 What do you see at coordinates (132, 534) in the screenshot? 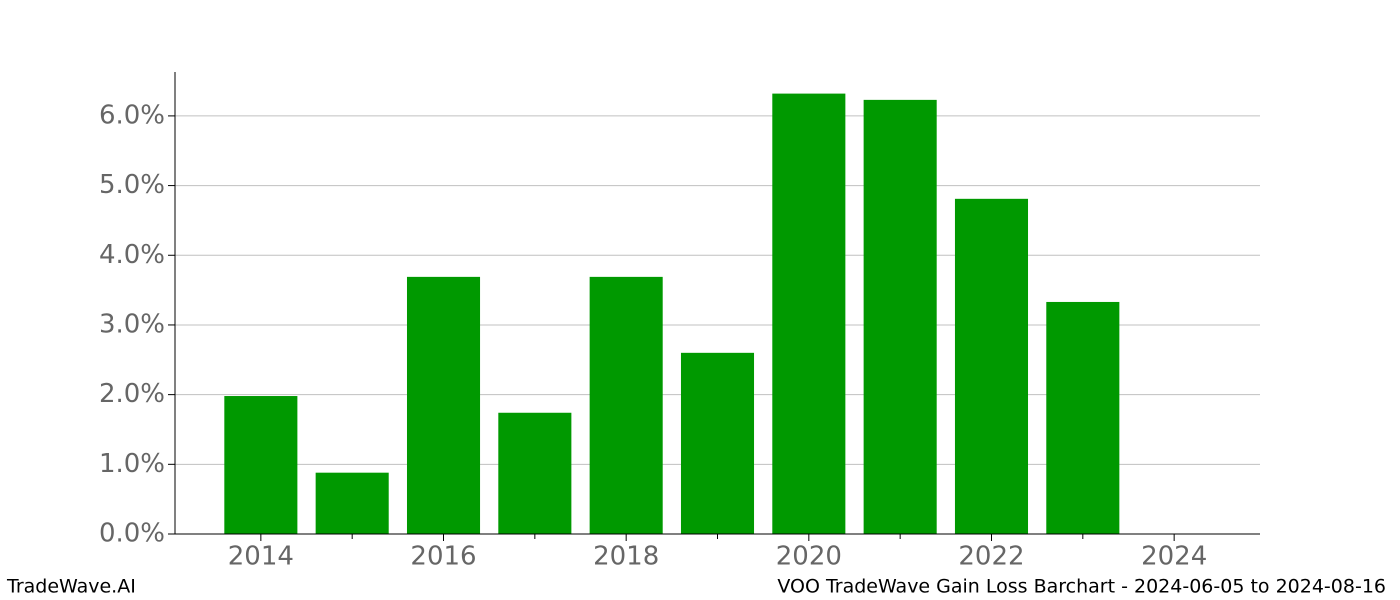
I see `y-tick-label: 0.0%` at bounding box center [132, 534].